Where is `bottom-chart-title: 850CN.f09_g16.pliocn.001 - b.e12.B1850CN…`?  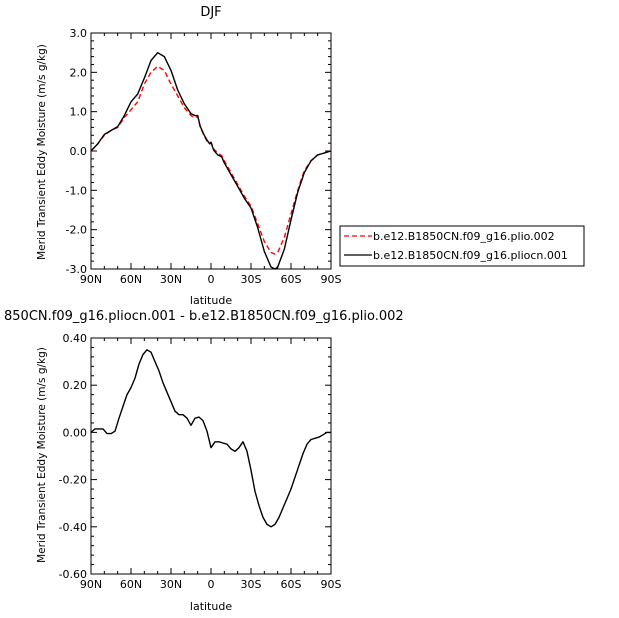 bottom-chart-title: 850CN.f09_g16.pliocn.001 - b.e12.B1850CN… is located at coordinates (204, 316).